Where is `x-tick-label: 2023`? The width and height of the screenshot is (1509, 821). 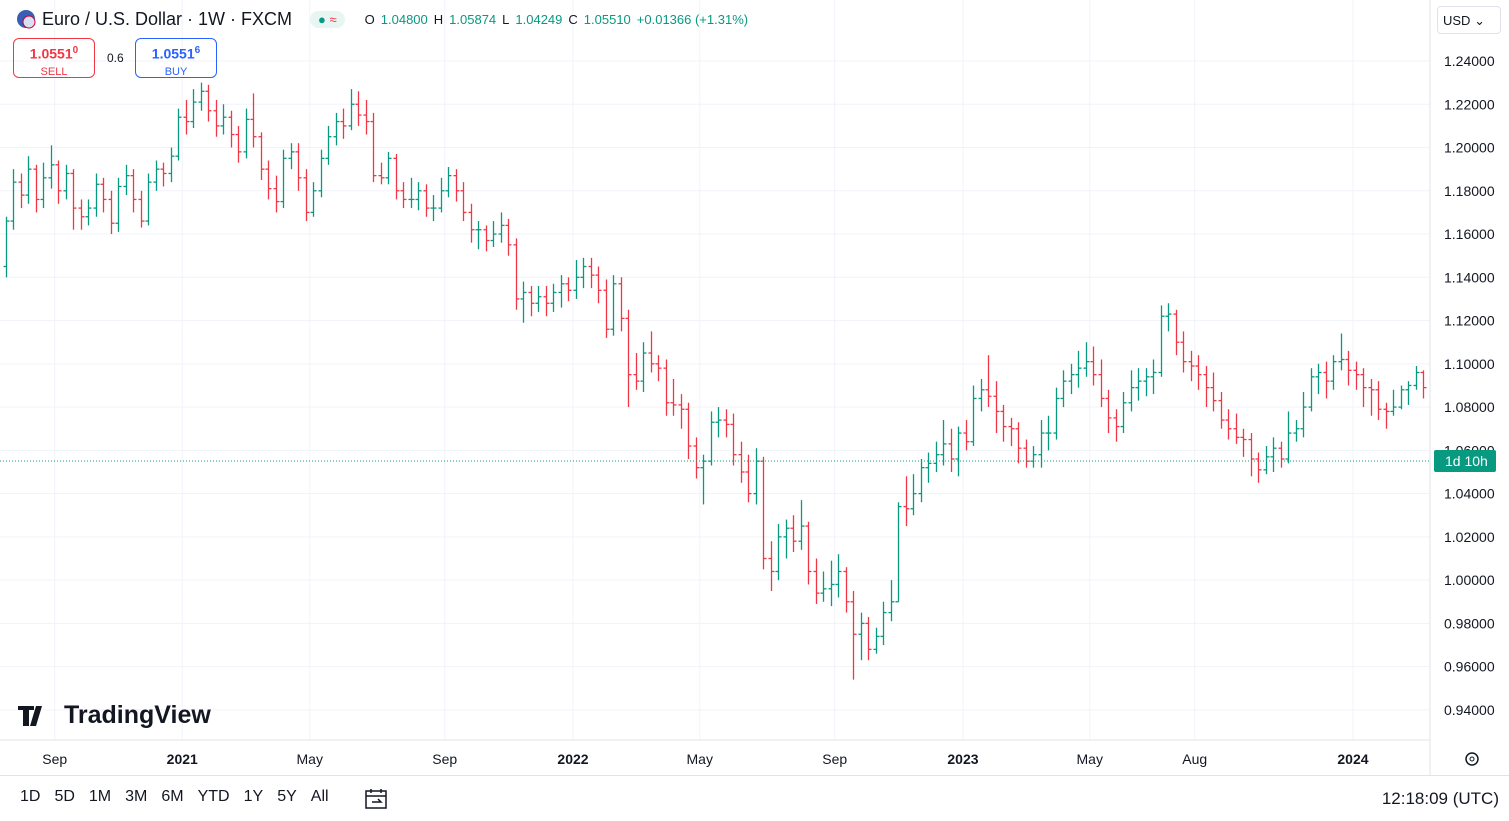
x-tick-label: 2023 is located at coordinates (962, 759).